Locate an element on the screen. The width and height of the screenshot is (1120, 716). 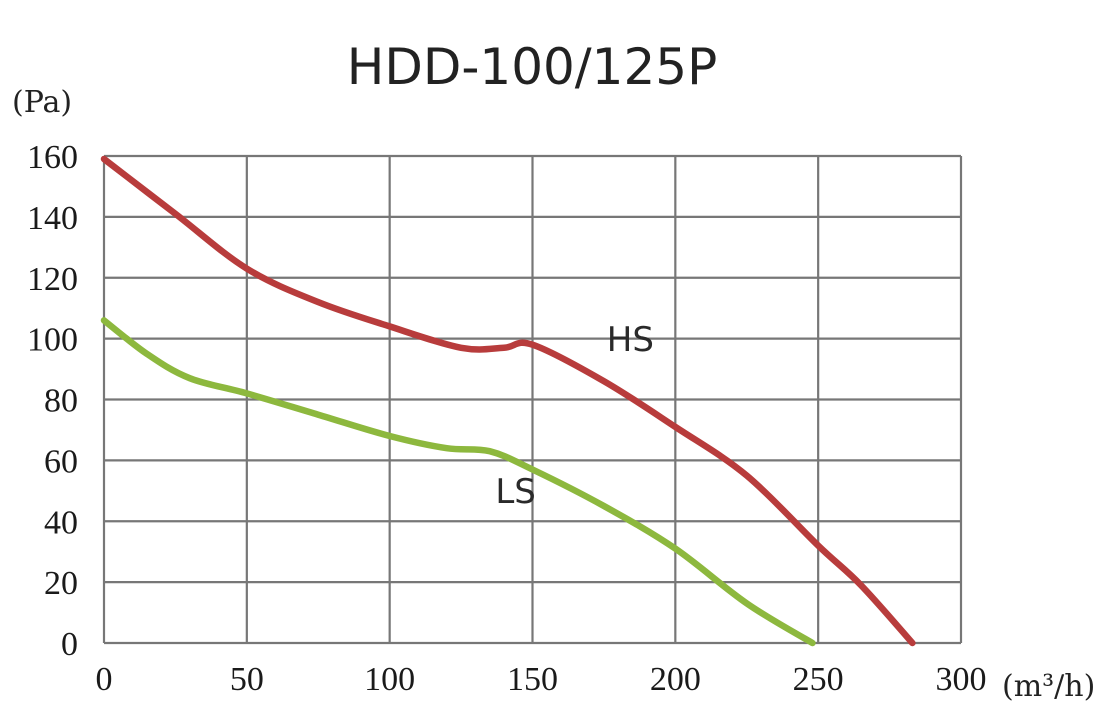
y-tick-label: 60 is located at coordinates (61, 461).